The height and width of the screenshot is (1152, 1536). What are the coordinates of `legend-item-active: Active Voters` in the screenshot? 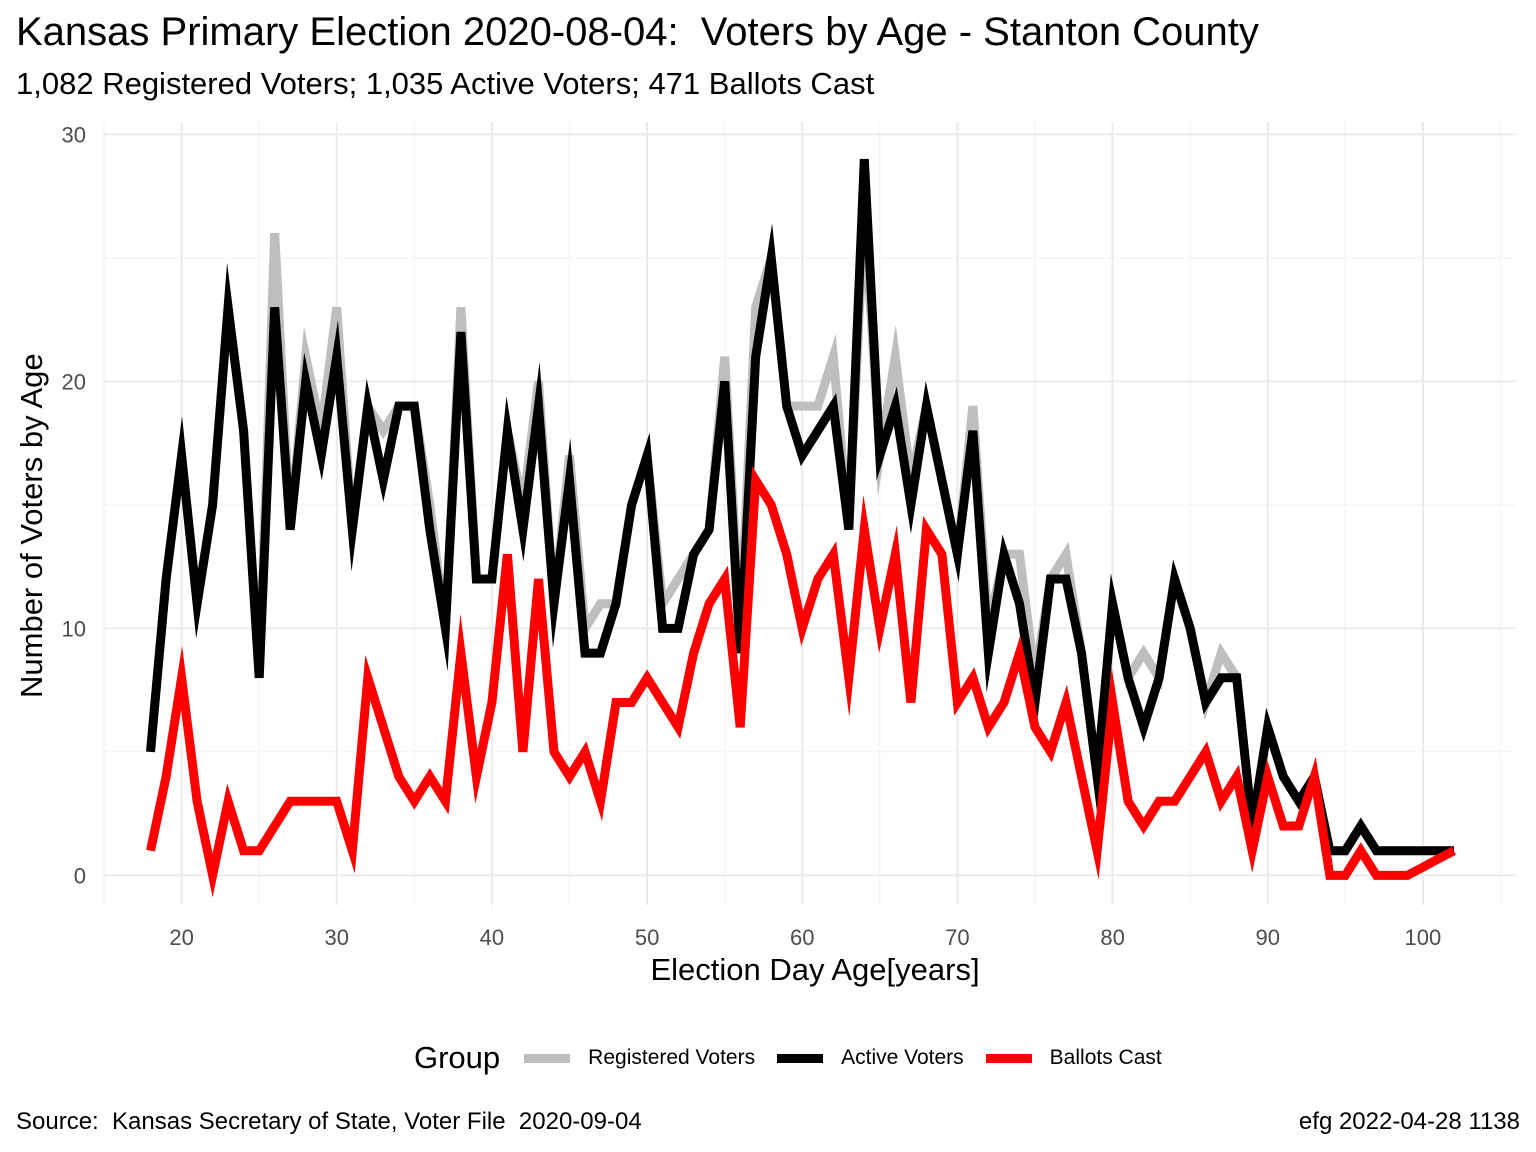 It's located at (870, 1058).